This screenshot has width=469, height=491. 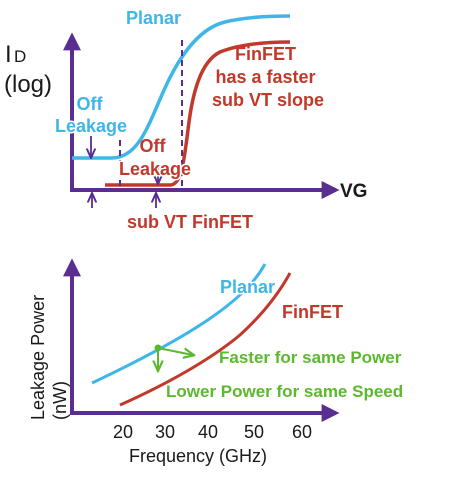 I want to click on top-finfet-label: FinFET has a faster sub VT slope, so click(x=268, y=77).